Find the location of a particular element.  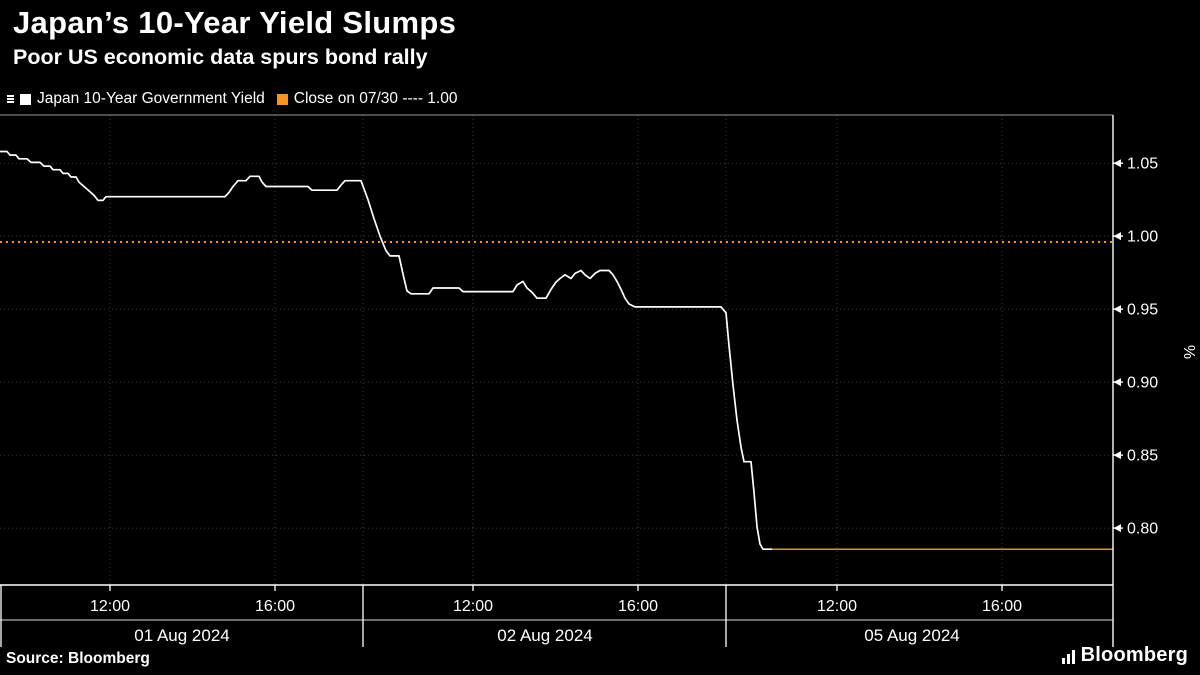

y-axis-unit-label: % is located at coordinates (1188, 352).